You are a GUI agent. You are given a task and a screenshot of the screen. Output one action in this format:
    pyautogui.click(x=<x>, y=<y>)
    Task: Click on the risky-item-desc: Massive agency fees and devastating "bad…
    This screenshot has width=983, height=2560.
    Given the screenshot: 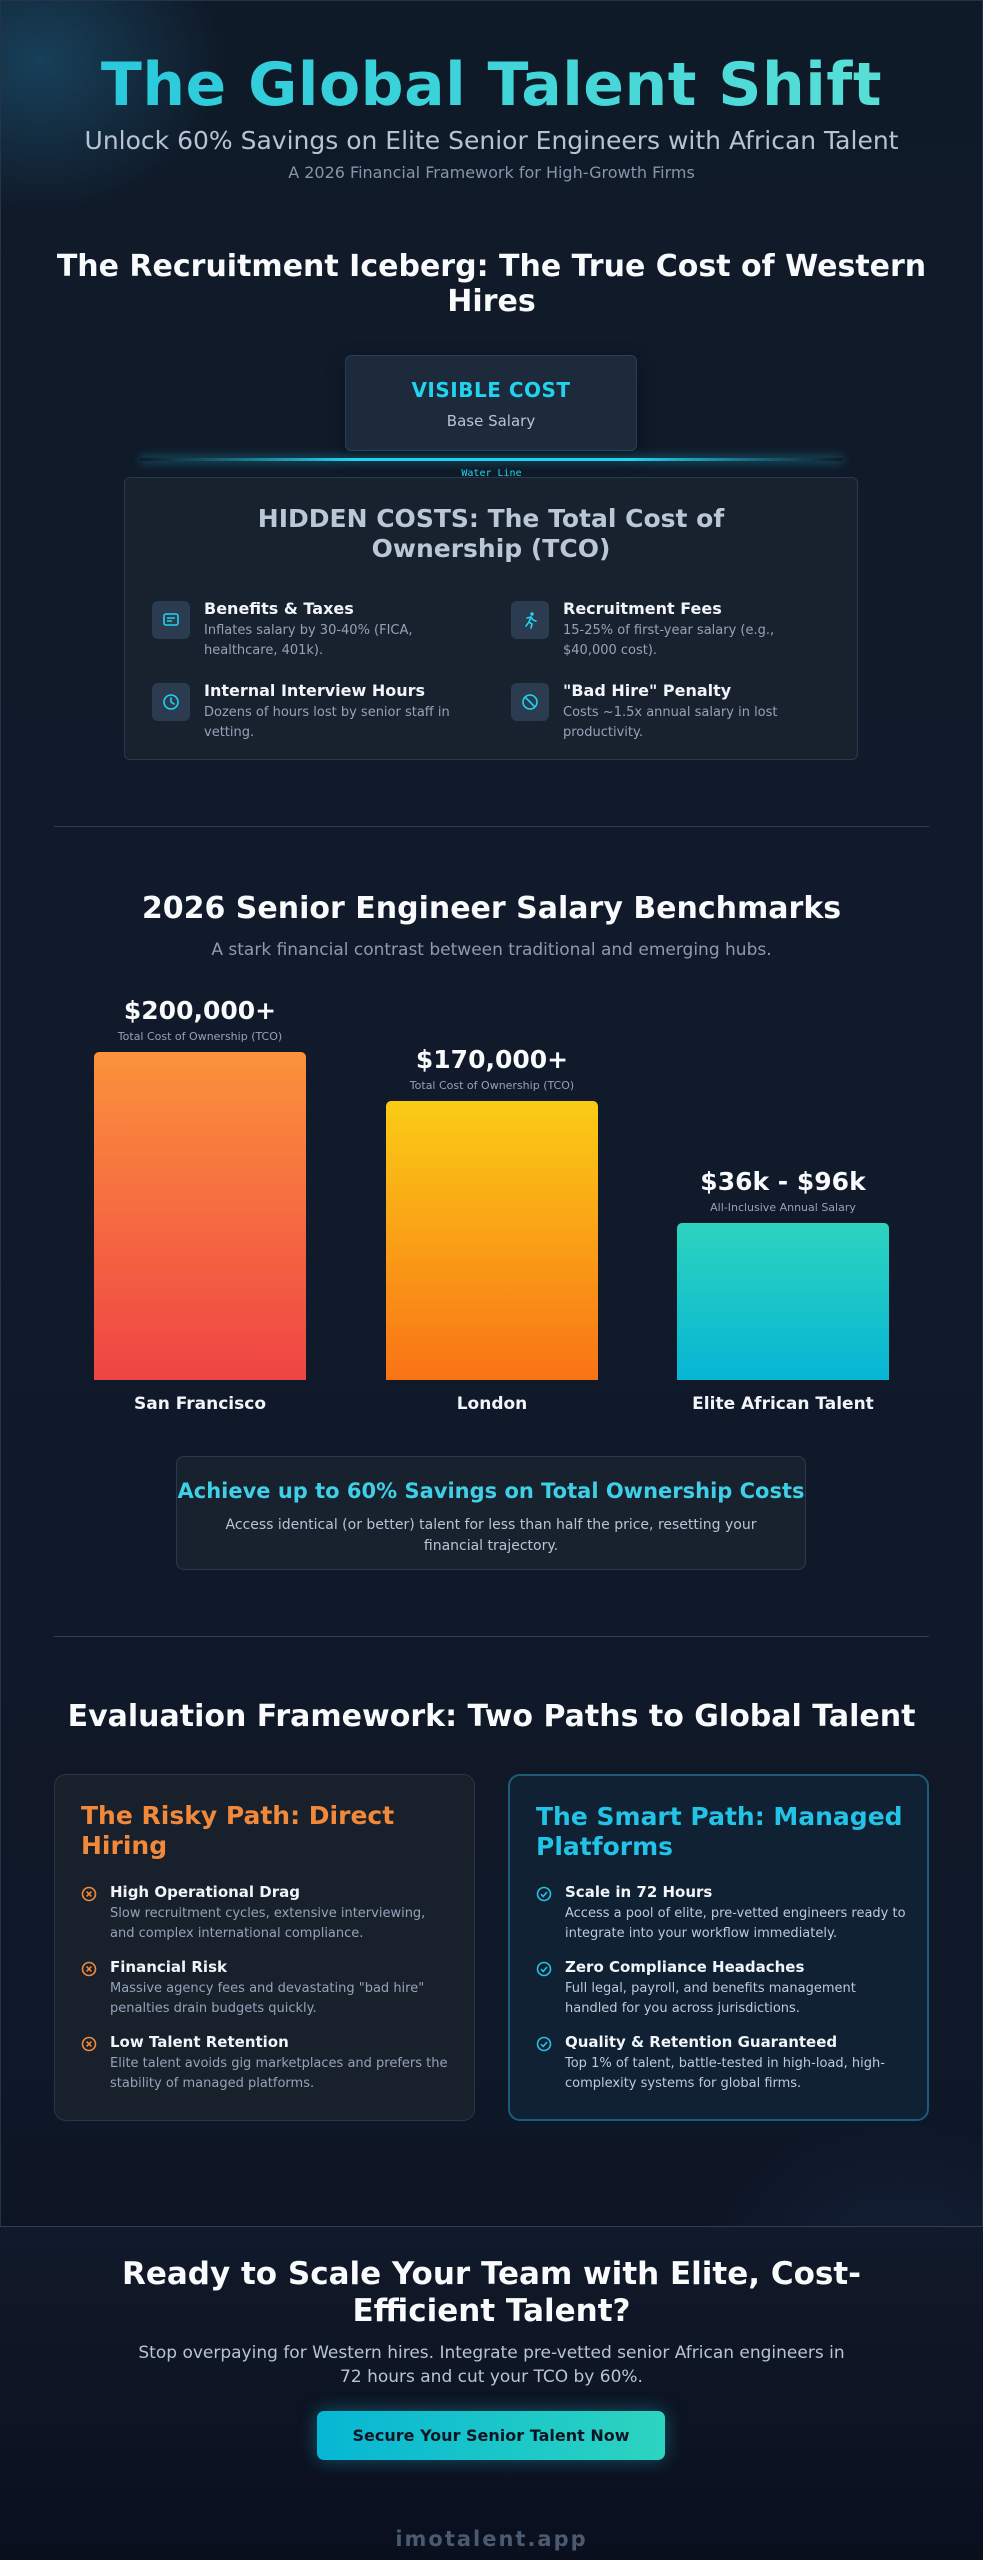 What is the action you would take?
    pyautogui.click(x=267, y=1999)
    